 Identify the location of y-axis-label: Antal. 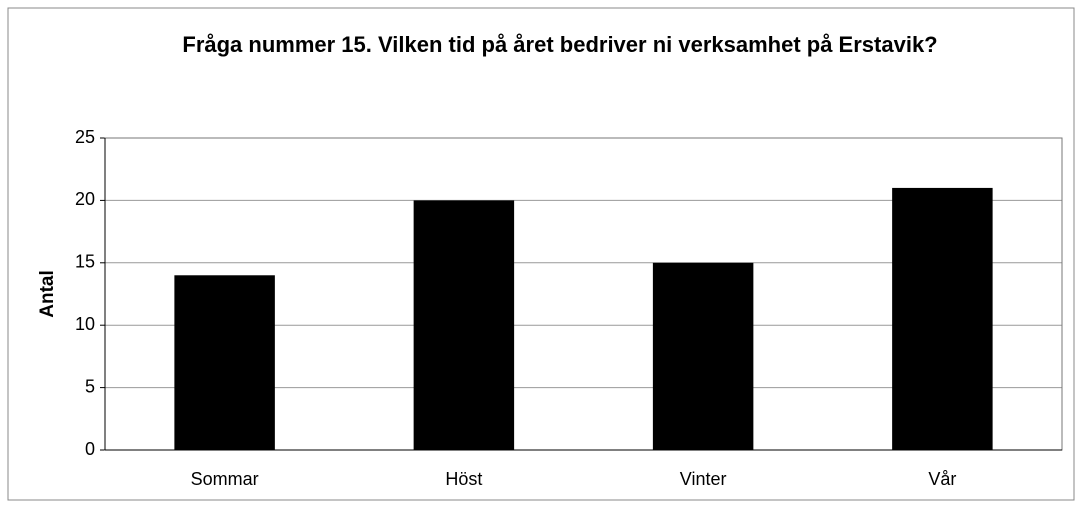
(47, 294).